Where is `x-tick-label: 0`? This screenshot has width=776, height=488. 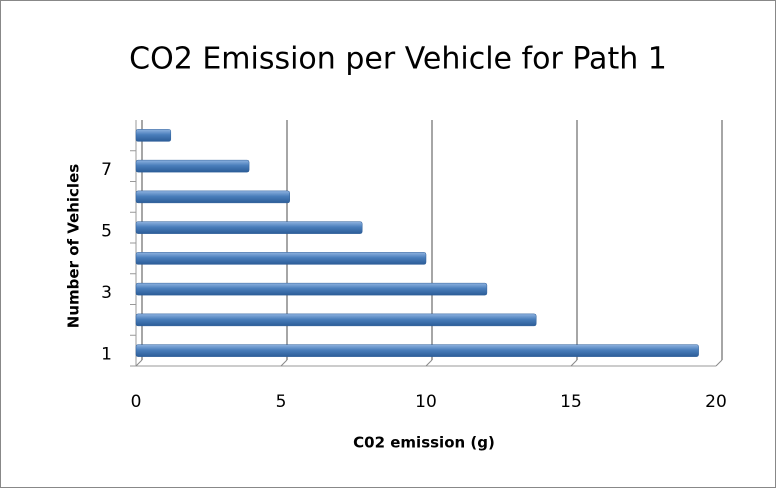 x-tick-label: 0 is located at coordinates (136, 402).